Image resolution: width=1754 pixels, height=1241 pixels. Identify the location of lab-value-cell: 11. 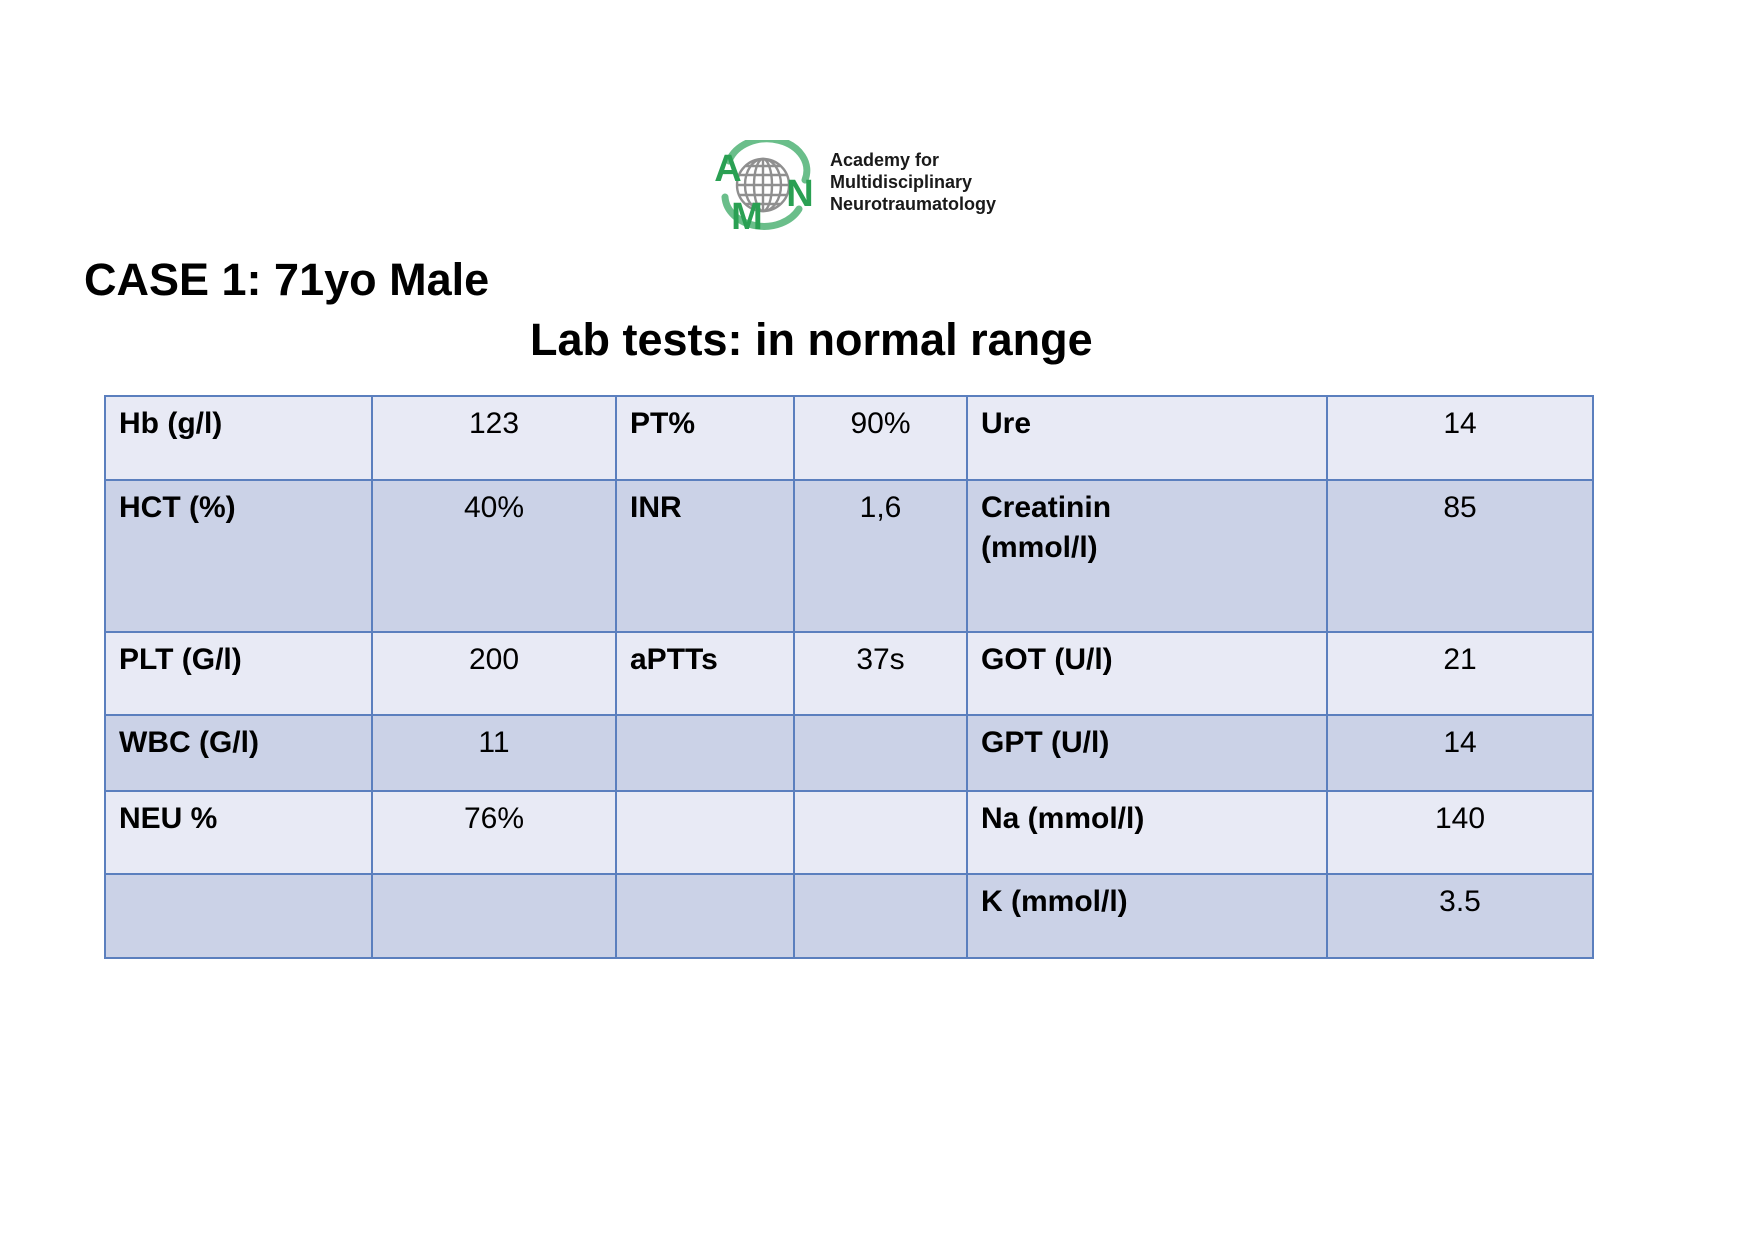
(494, 753).